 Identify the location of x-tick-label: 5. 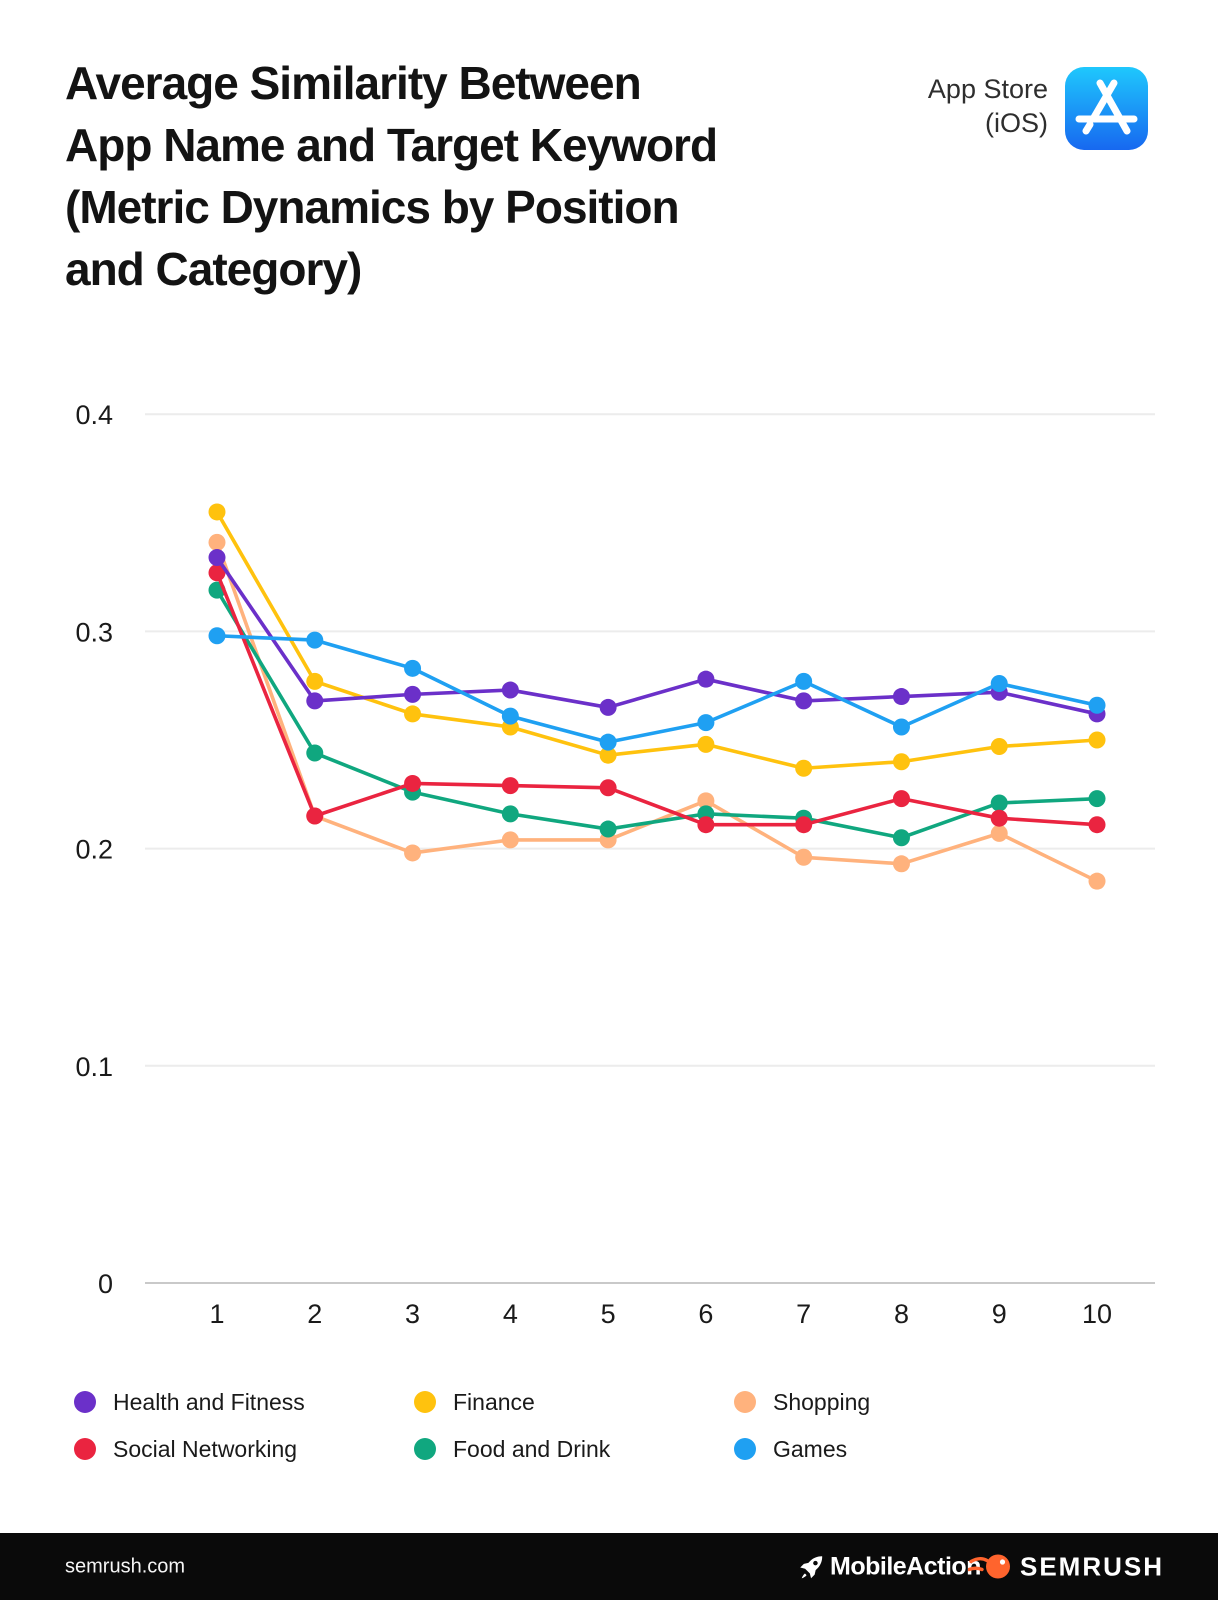
(608, 1314).